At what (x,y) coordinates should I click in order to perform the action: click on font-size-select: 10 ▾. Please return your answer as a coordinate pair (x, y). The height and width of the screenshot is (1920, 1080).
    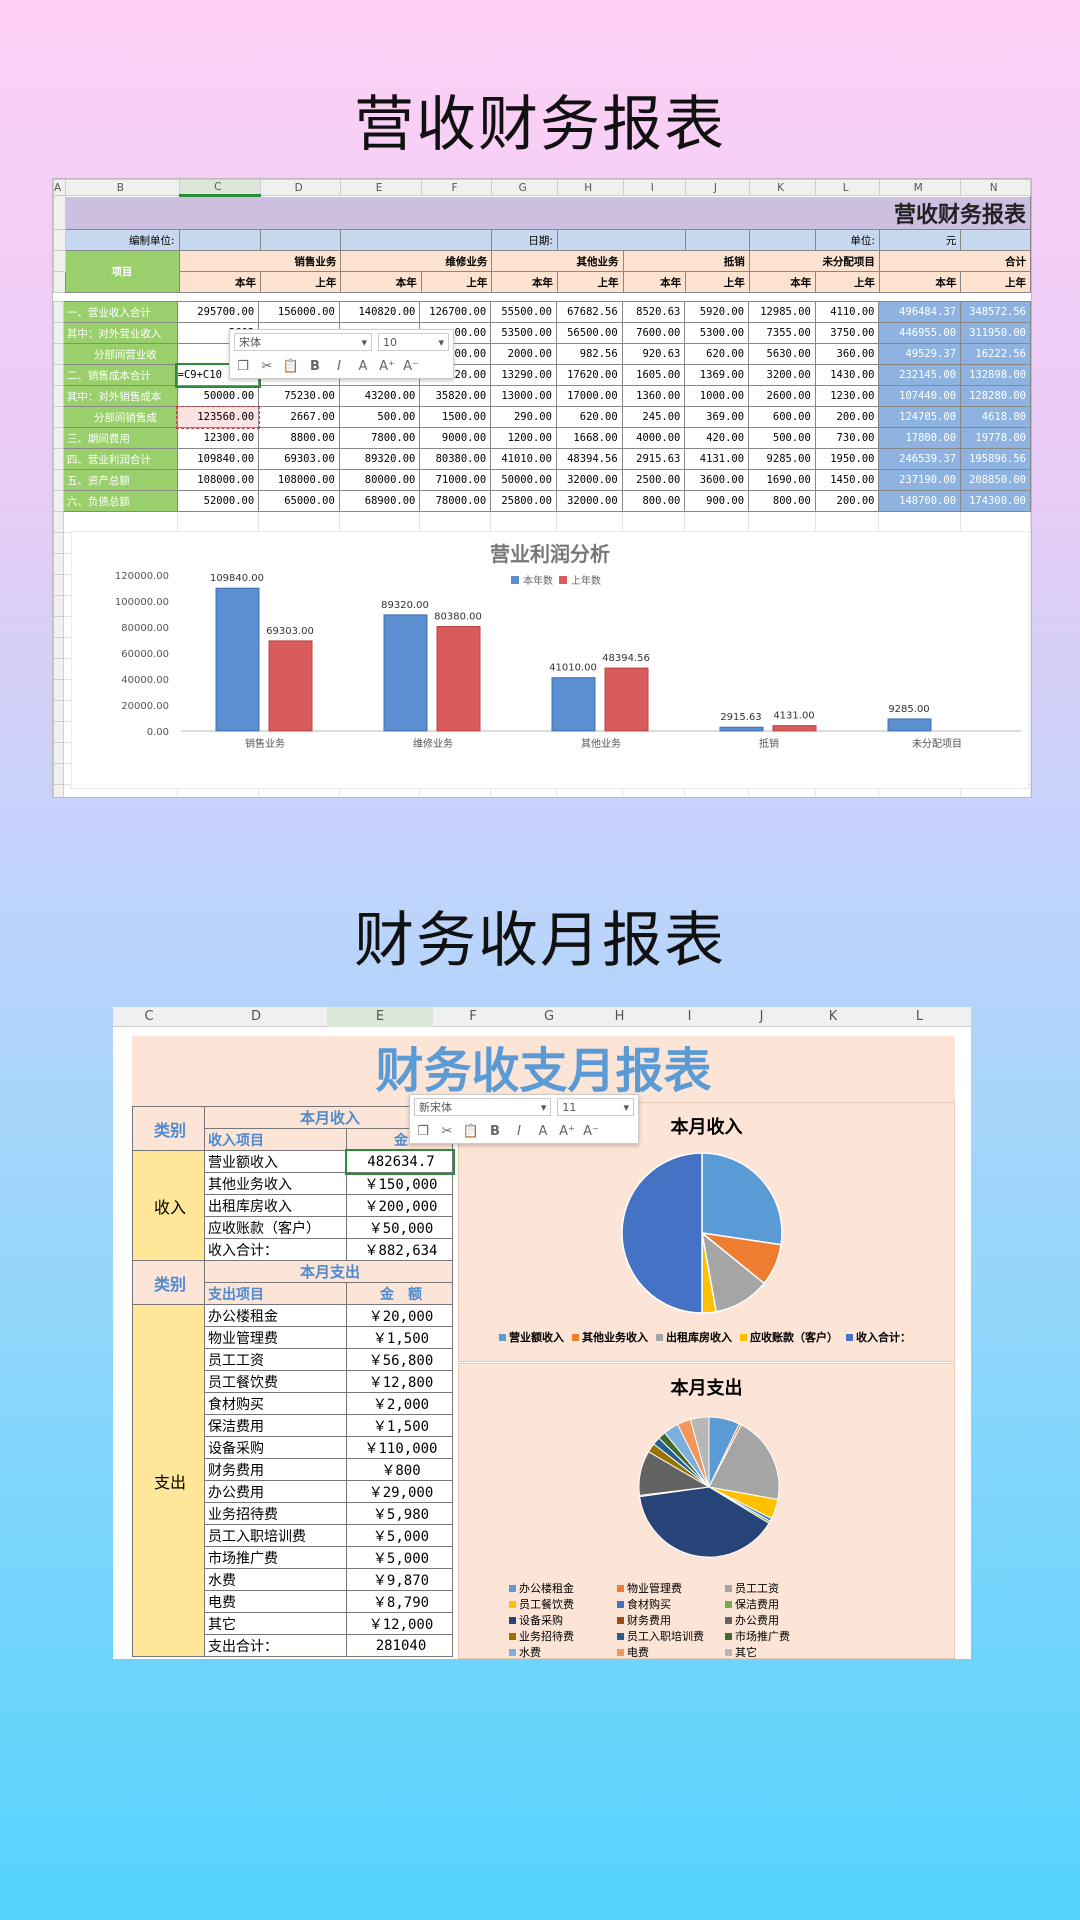
    Looking at the image, I should click on (413, 342).